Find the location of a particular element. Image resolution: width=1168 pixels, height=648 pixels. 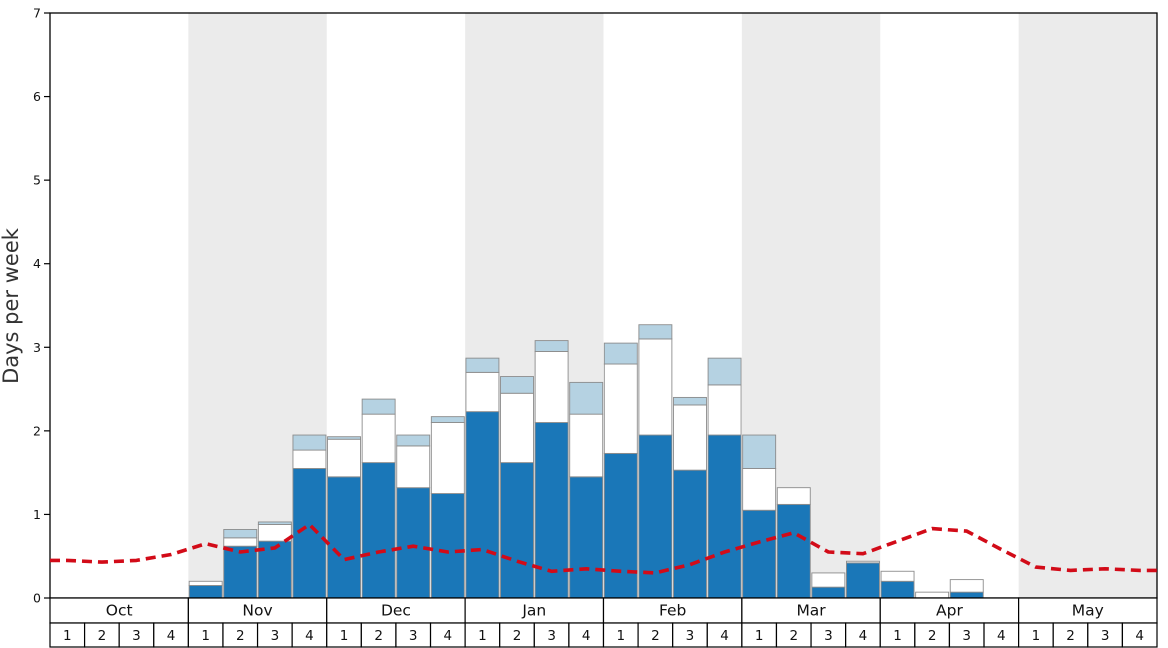

month-label-mar: Mar is located at coordinates (811, 611).